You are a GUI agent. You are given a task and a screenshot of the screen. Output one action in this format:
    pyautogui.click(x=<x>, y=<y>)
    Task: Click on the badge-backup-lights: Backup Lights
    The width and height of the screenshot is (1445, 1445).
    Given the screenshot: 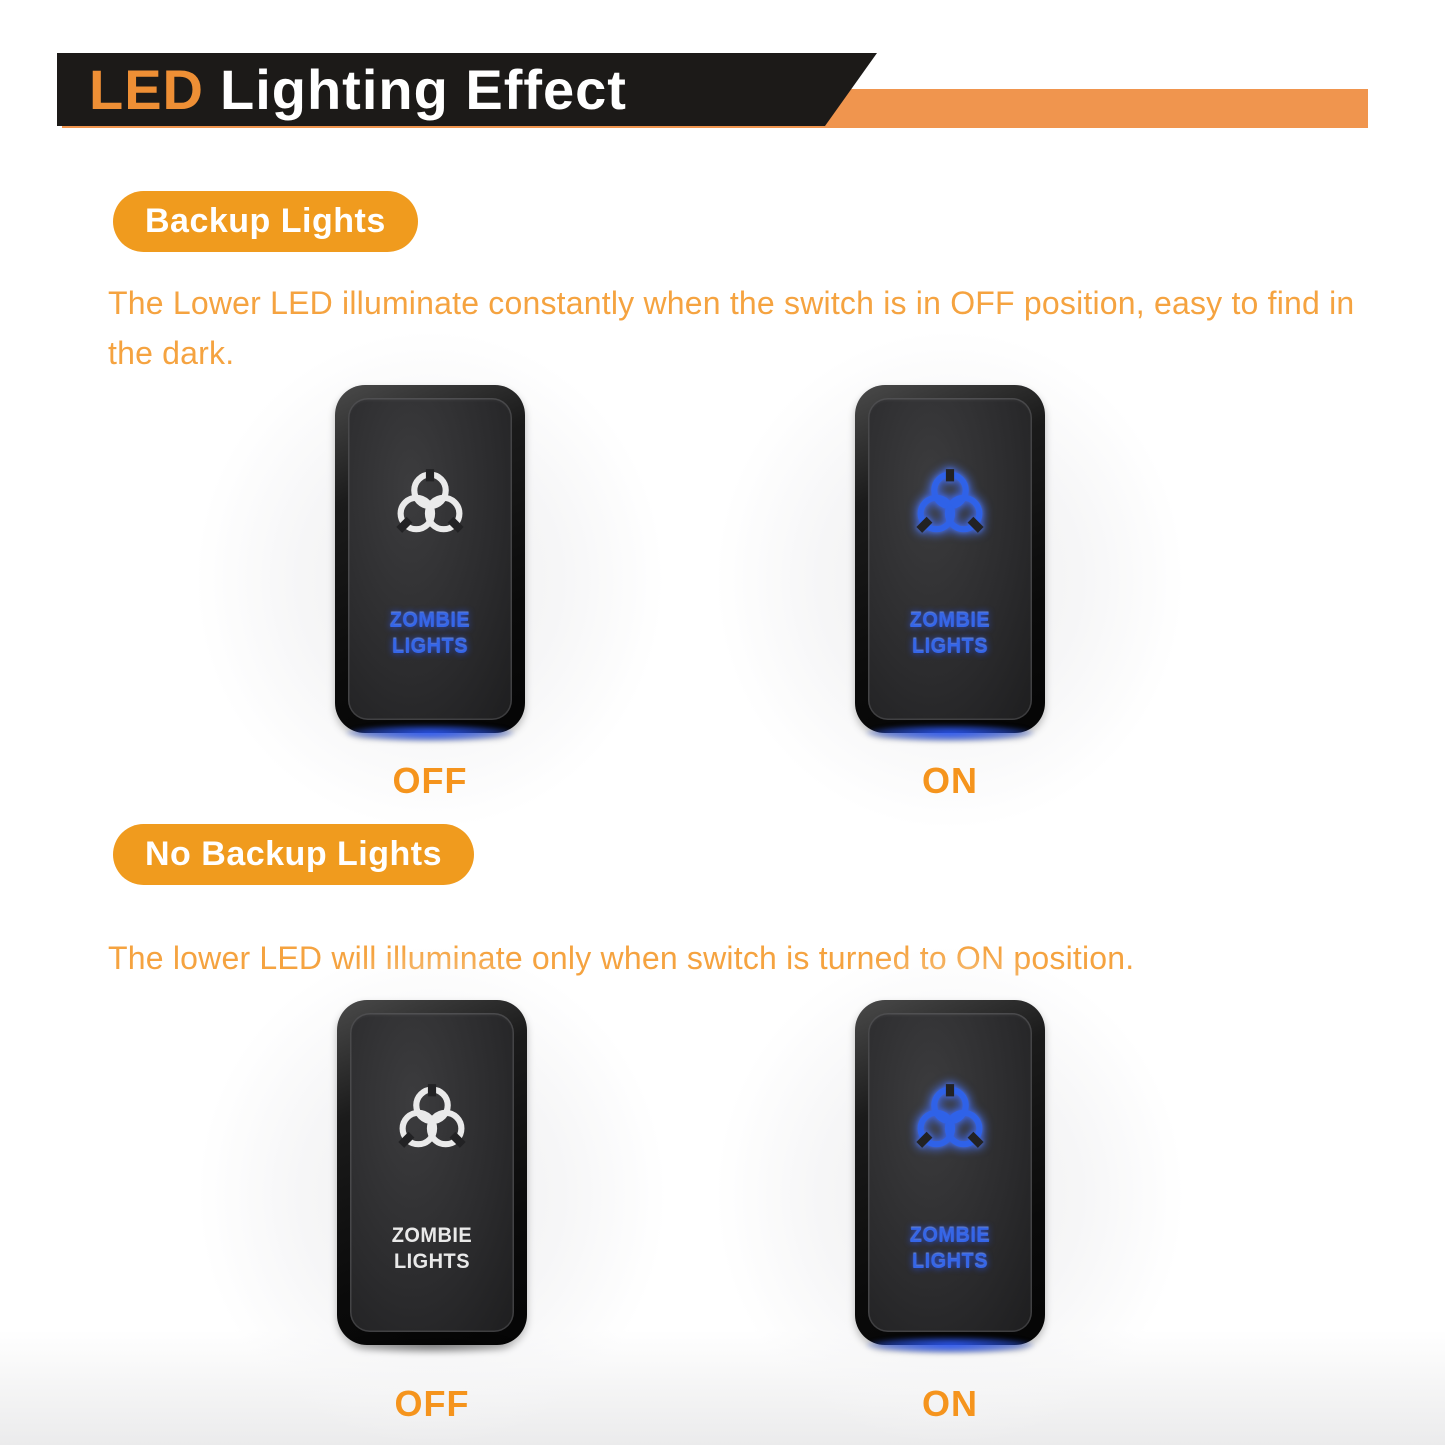 What is the action you would take?
    pyautogui.click(x=265, y=221)
    